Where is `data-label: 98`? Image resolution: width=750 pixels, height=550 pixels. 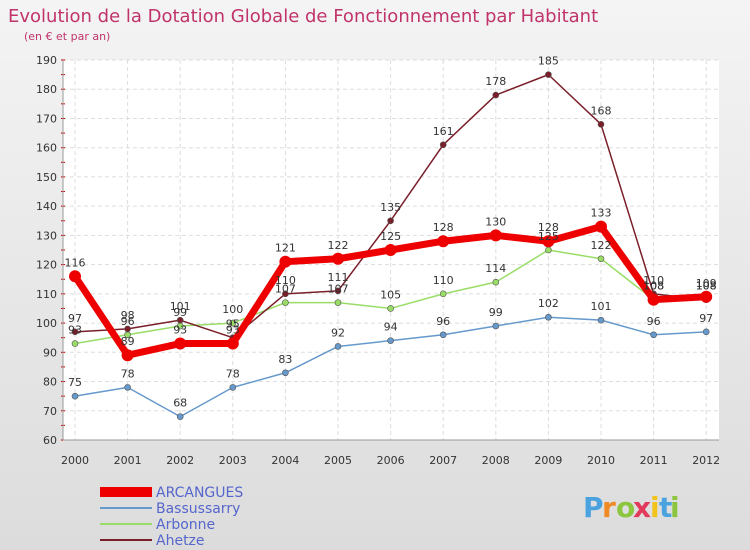
data-label: 98 is located at coordinates (128, 315).